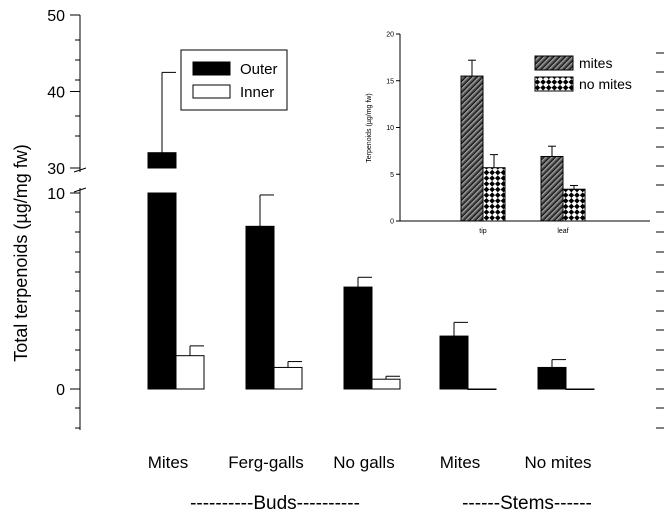  What do you see at coordinates (259, 69) in the screenshot?
I see `legend-label-outer: Outer` at bounding box center [259, 69].